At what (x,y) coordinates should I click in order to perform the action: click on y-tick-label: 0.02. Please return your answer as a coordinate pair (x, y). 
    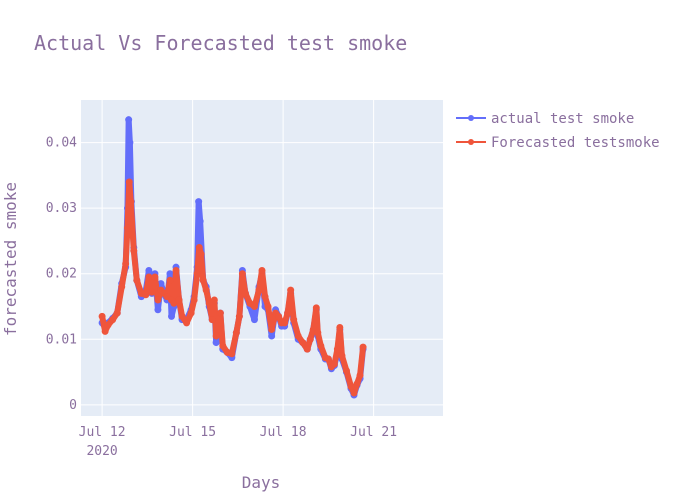
    Looking at the image, I should click on (61, 274).